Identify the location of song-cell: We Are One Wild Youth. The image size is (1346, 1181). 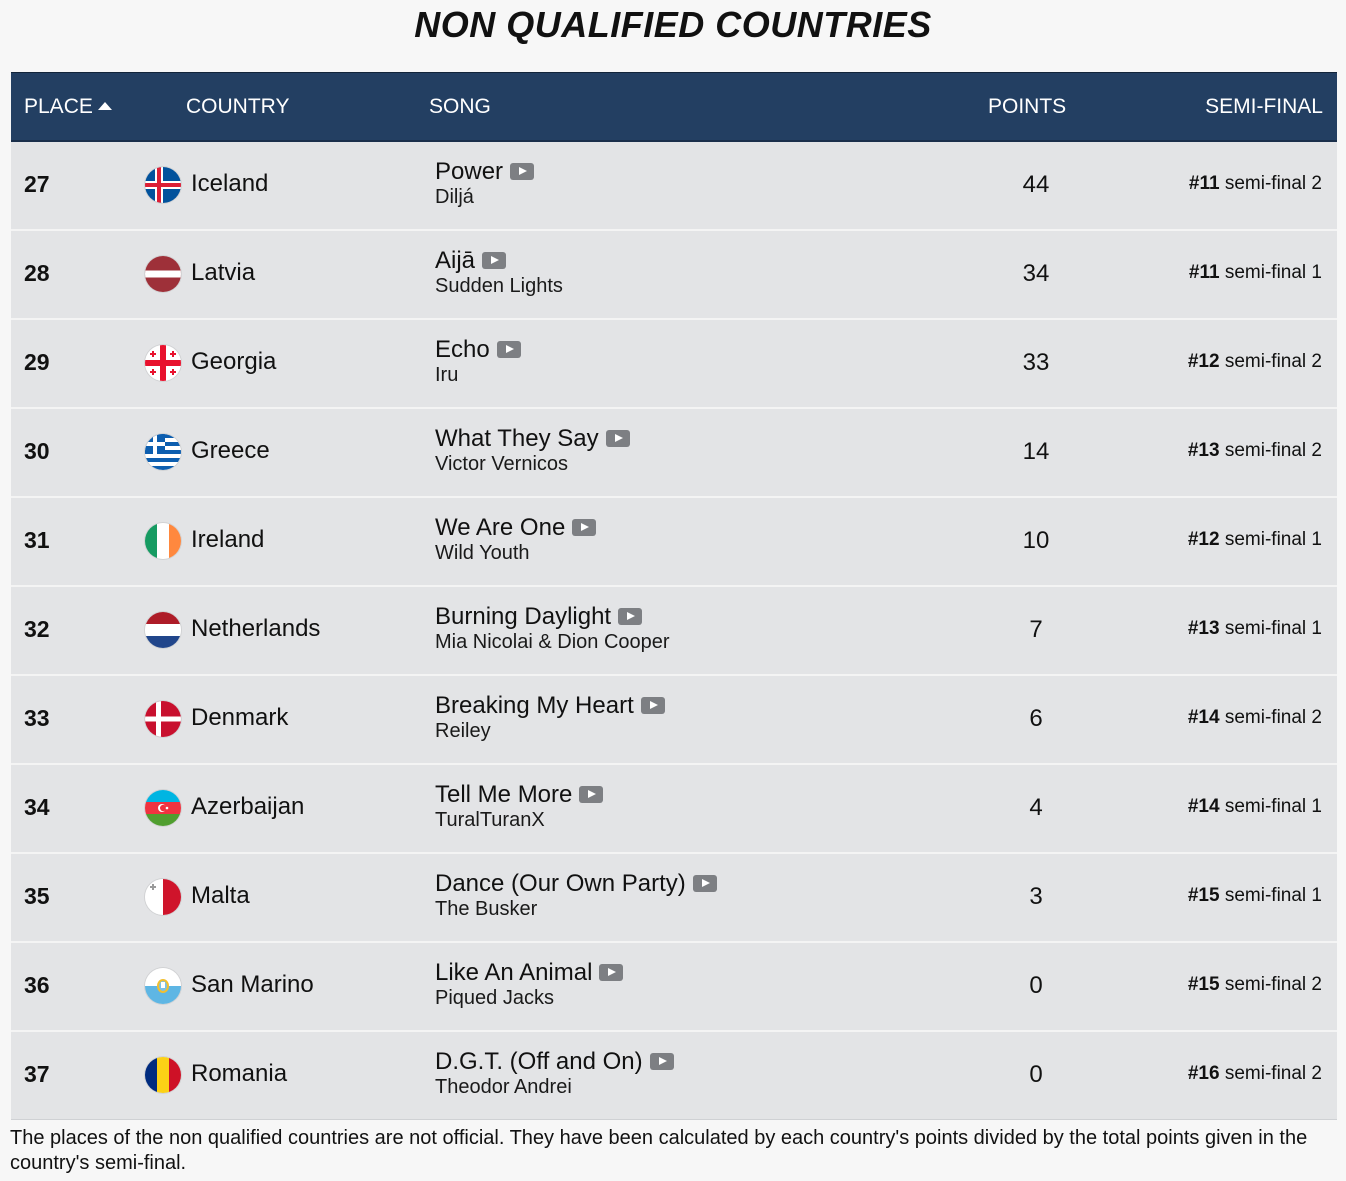
(516, 539).